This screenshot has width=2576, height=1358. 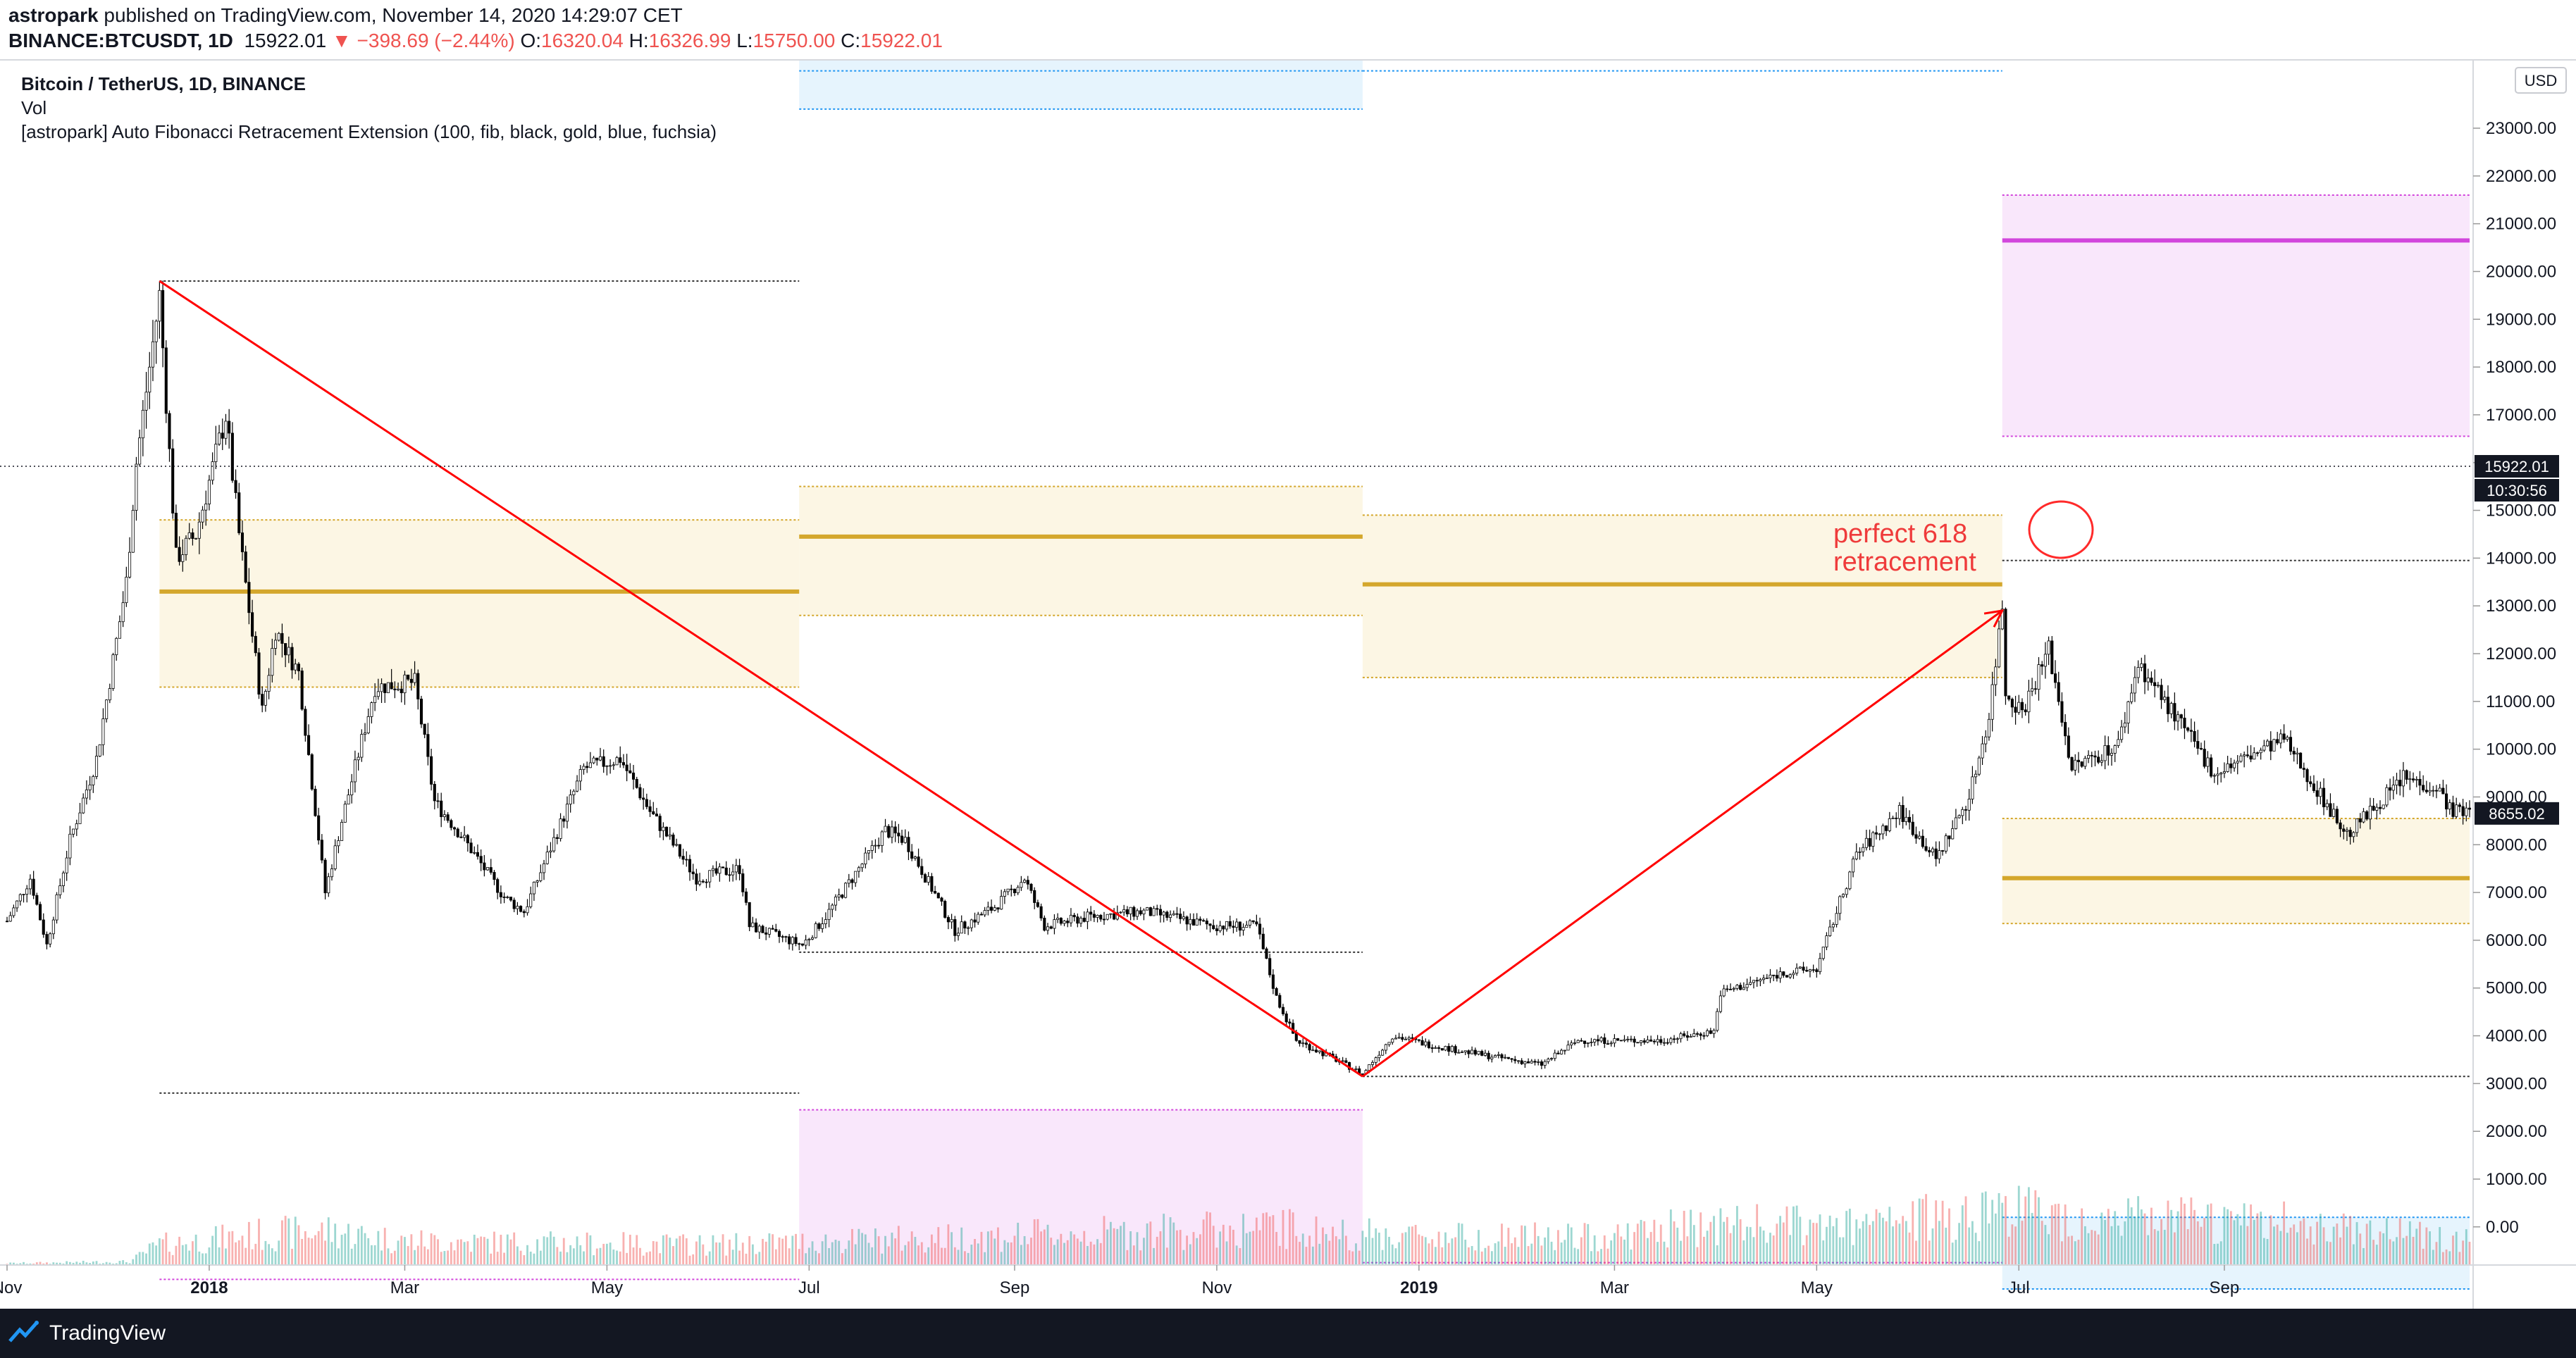 I want to click on footer-brand: TradingView, so click(x=107, y=1333).